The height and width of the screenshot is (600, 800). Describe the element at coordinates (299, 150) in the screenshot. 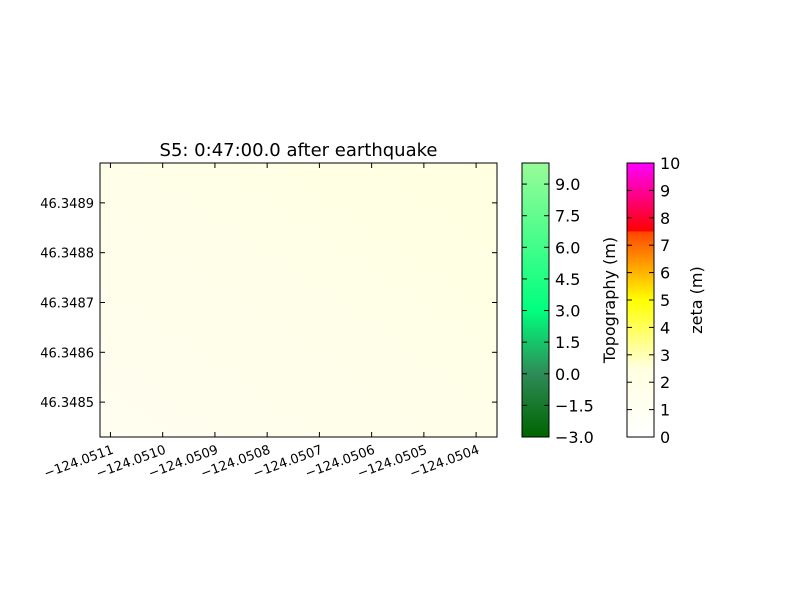

I see `chart-title: S5: 0:47:00.0 after earthquake` at that location.